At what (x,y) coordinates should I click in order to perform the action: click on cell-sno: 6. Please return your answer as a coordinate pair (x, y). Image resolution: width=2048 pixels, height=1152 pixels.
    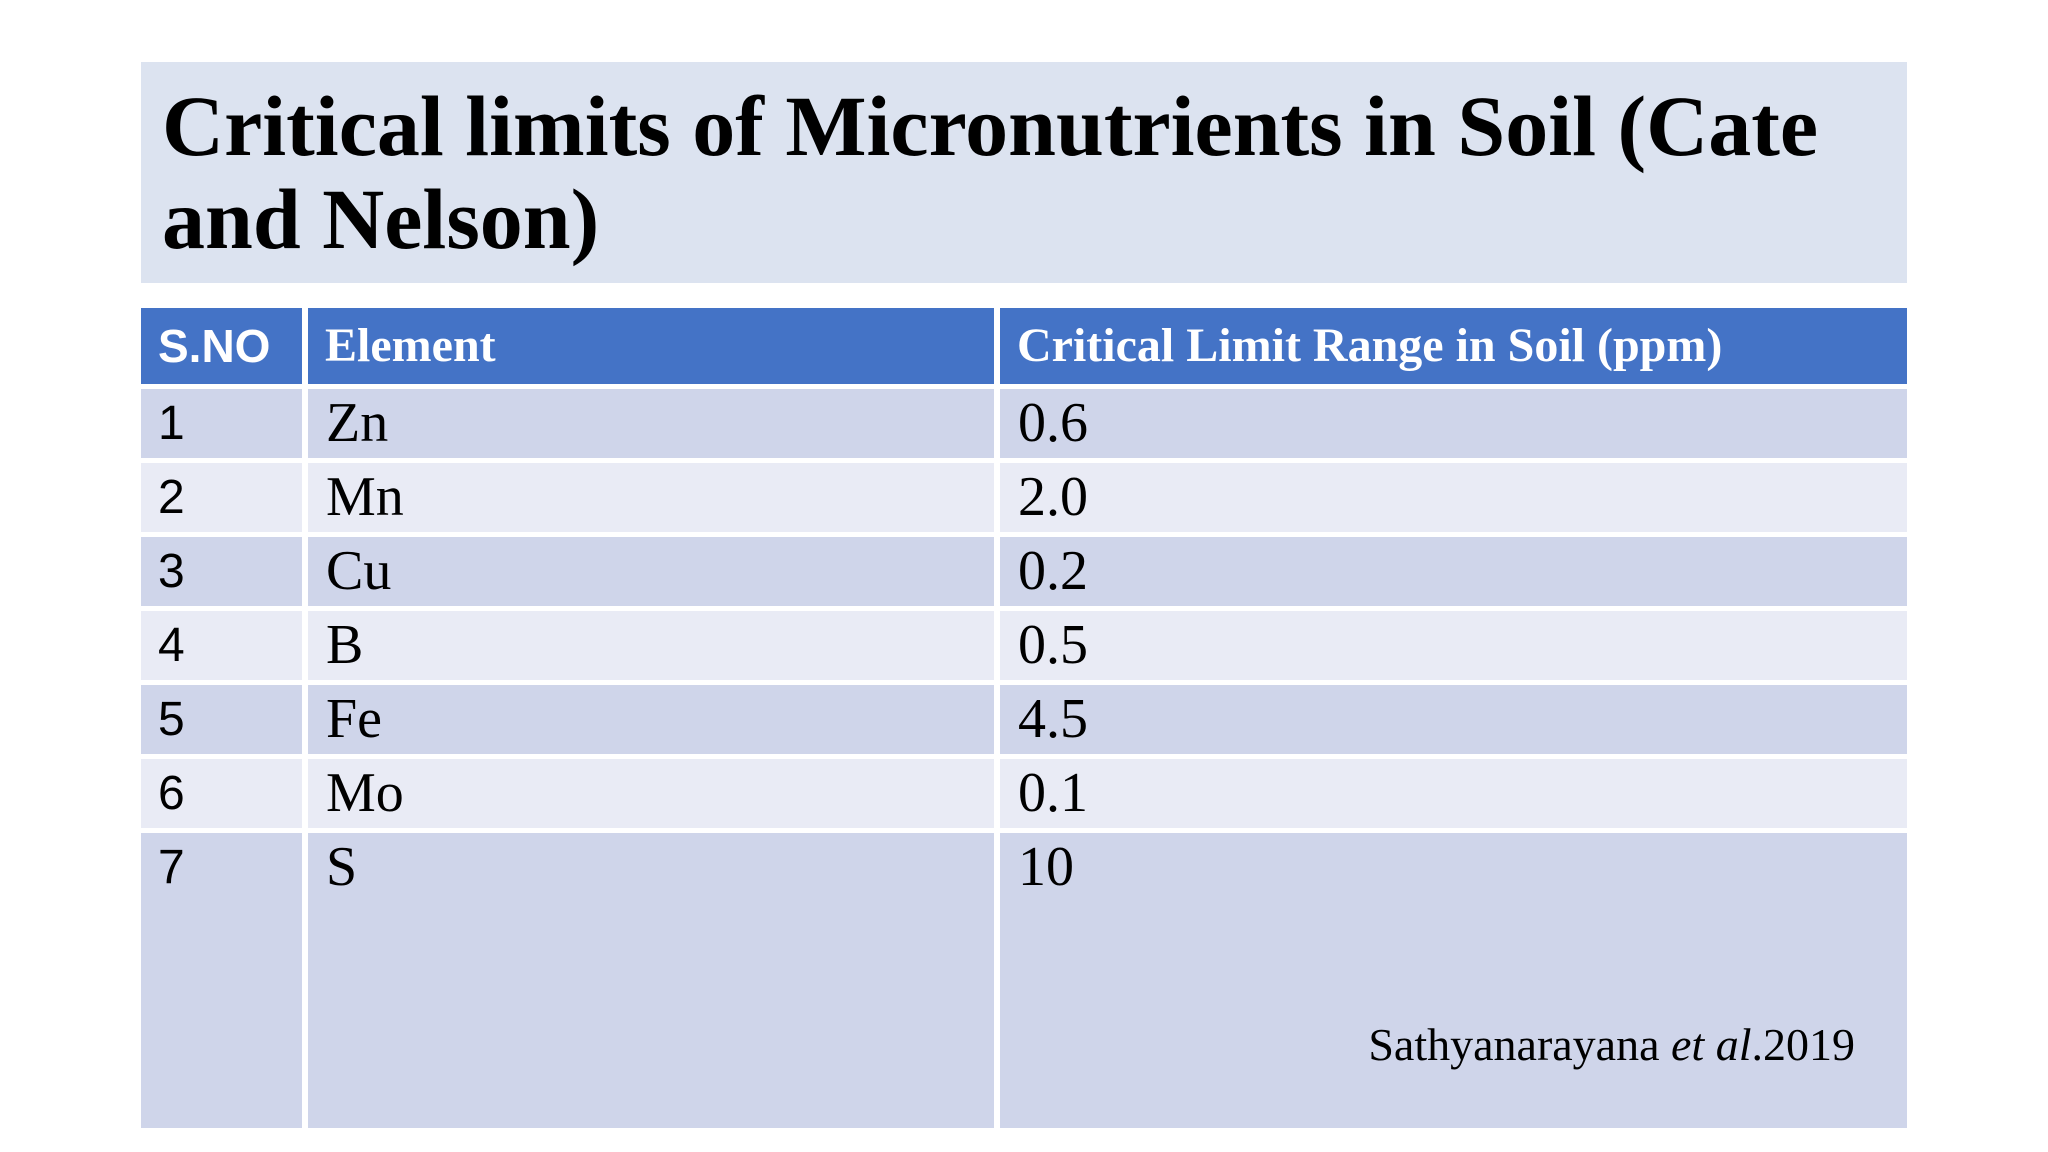
    Looking at the image, I should click on (221, 793).